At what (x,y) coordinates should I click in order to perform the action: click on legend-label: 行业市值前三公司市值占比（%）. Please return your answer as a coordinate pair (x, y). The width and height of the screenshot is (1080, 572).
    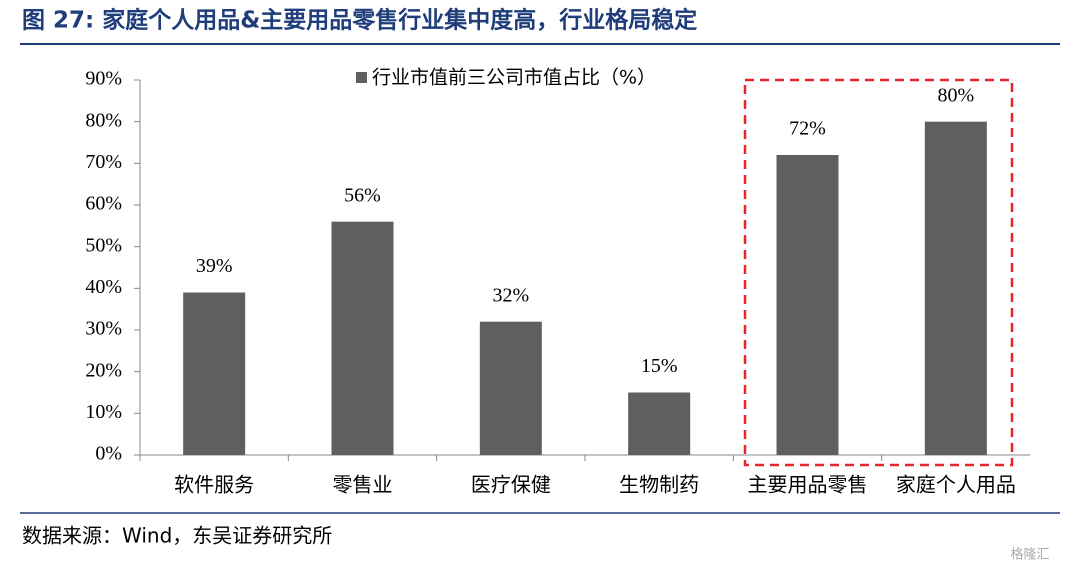
    Looking at the image, I should click on (514, 78).